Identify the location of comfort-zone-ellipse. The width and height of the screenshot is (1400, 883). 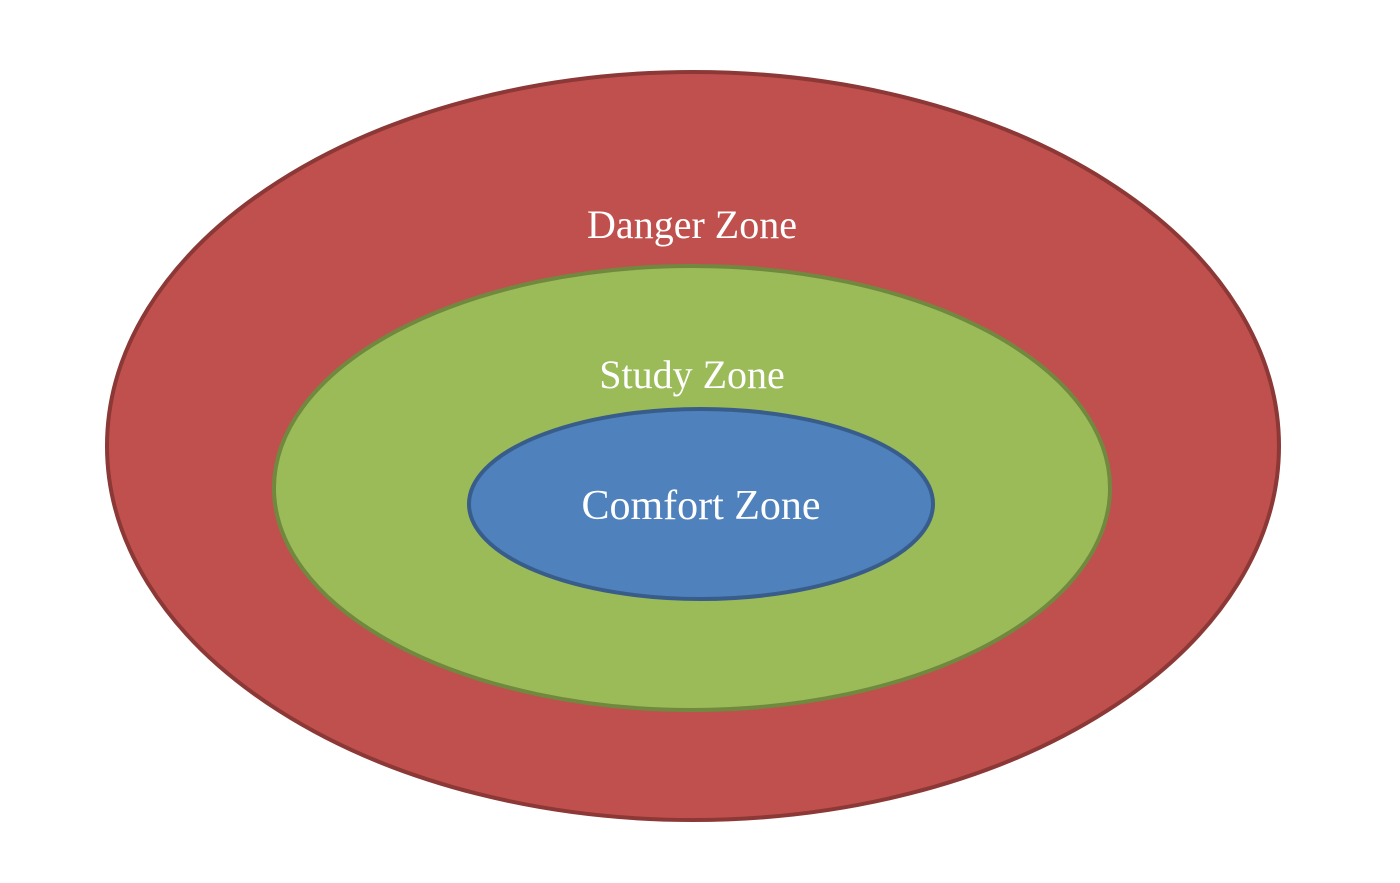
(701, 504).